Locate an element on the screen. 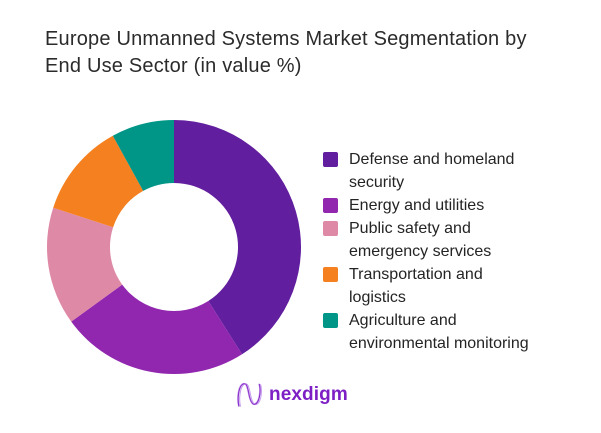 The image size is (601, 433). legend-label-agriculture: Agriculture and environmental monitoring is located at coordinates (439, 332).